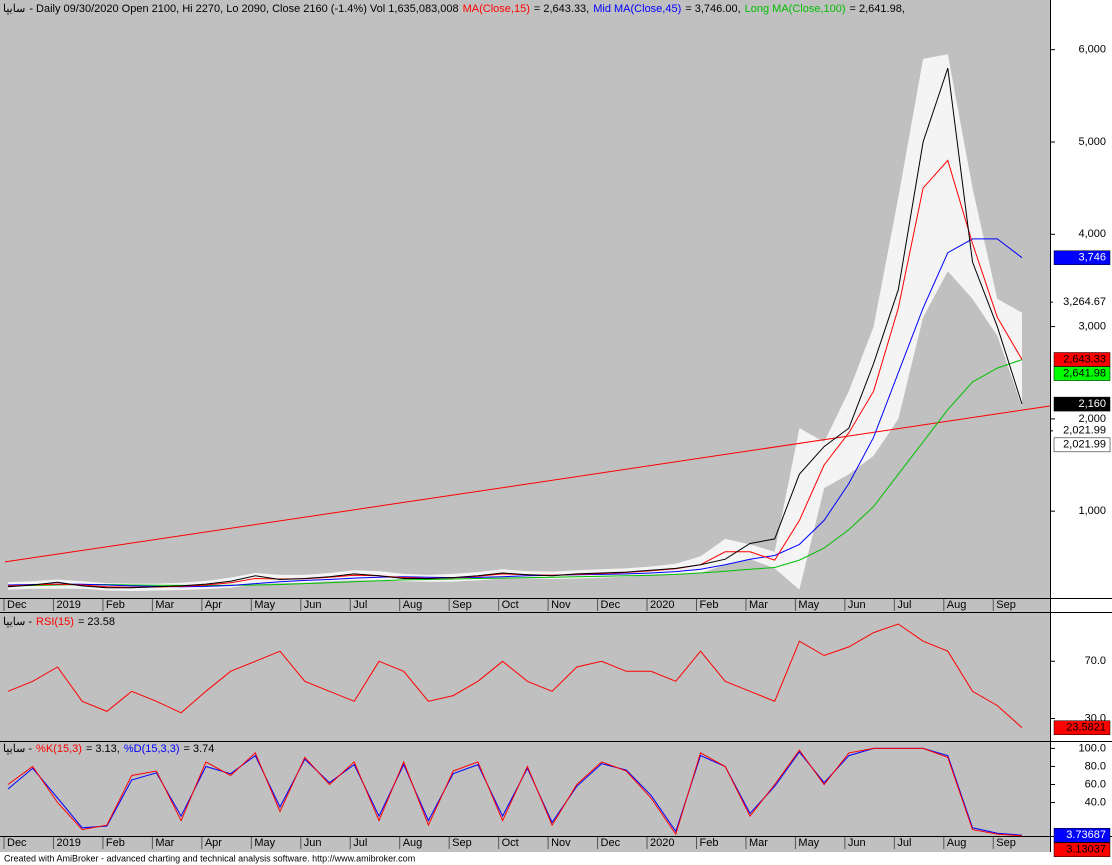 The image size is (1112, 865). Describe the element at coordinates (1092, 326) in the screenshot. I see `y-tick-label: 3,000` at that location.